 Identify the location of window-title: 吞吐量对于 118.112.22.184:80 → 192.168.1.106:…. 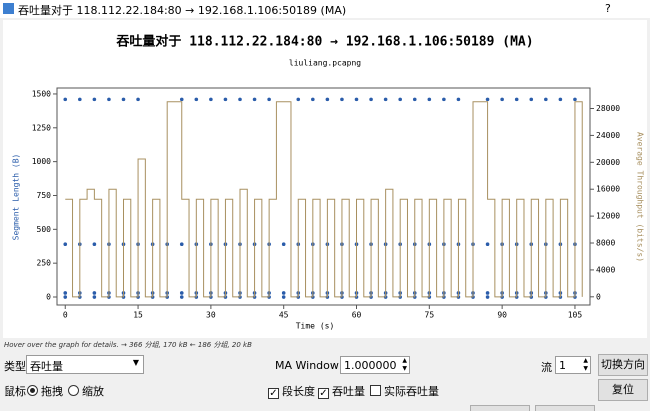
(182, 10).